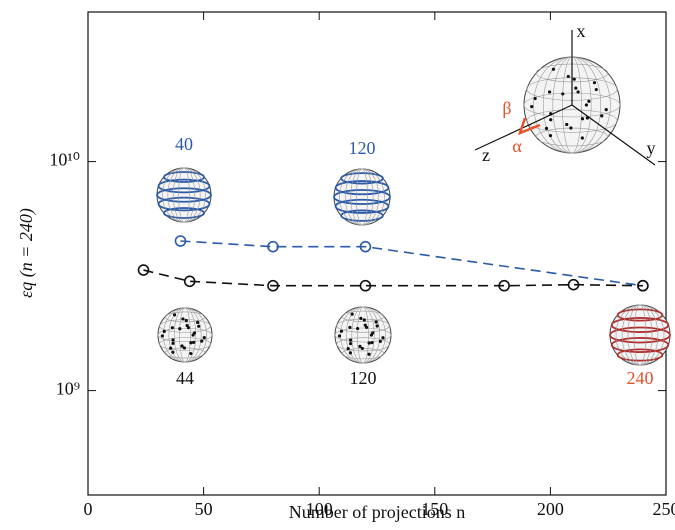 This screenshot has height=530, width=675. What do you see at coordinates (204, 509) in the screenshot?
I see `x-tick-label: 50` at bounding box center [204, 509].